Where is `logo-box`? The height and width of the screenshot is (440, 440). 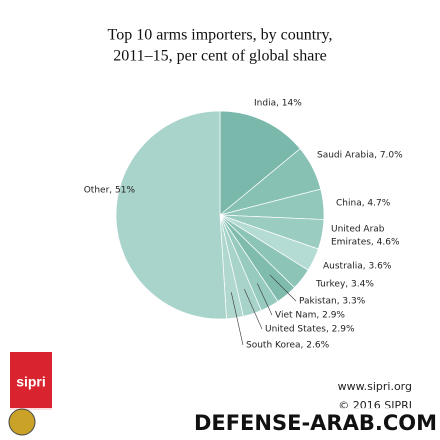
logo-box is located at coordinates (31, 381).